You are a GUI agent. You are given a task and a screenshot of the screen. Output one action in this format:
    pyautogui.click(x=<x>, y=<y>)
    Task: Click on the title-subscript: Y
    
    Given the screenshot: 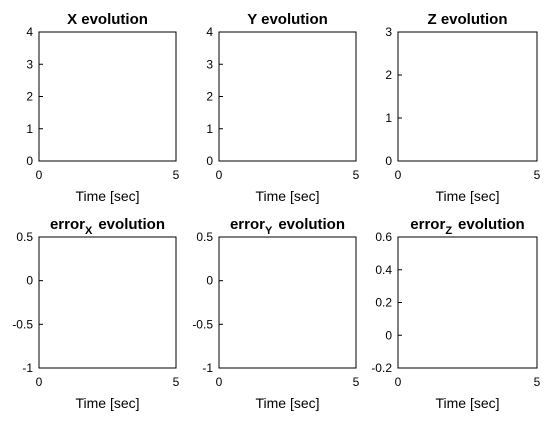 What is the action you would take?
    pyautogui.click(x=269, y=231)
    